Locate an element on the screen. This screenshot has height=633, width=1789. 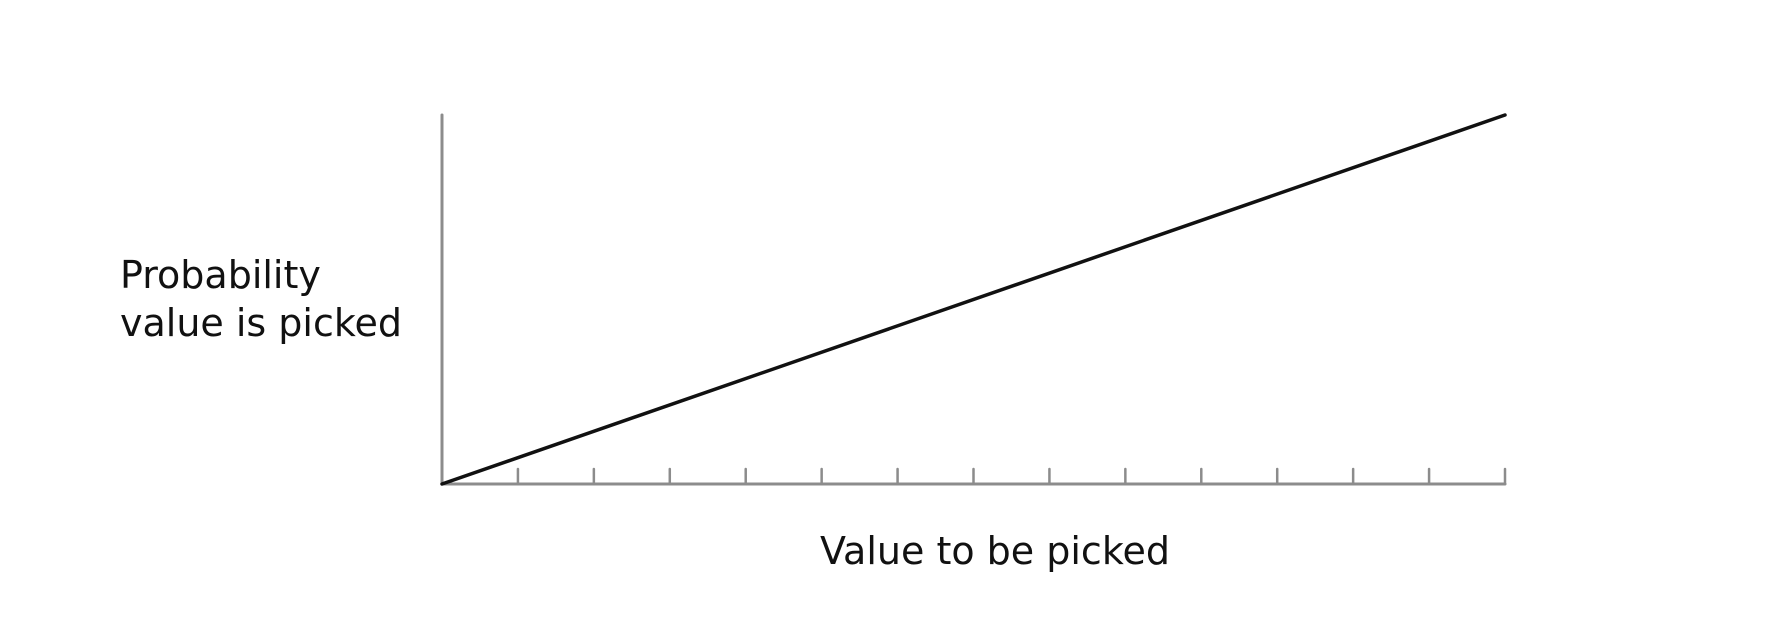
y-axis-label-line-1: Probability is located at coordinates (220, 275).